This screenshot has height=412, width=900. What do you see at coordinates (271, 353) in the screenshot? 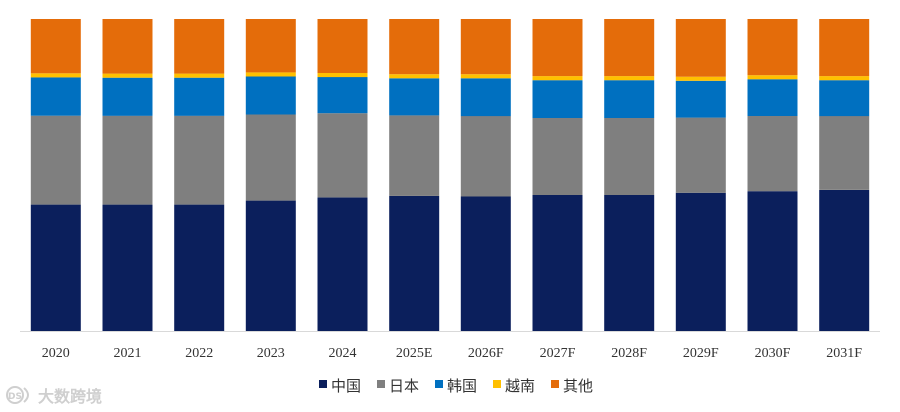
I see `x-tick-label: 2023` at bounding box center [271, 353].